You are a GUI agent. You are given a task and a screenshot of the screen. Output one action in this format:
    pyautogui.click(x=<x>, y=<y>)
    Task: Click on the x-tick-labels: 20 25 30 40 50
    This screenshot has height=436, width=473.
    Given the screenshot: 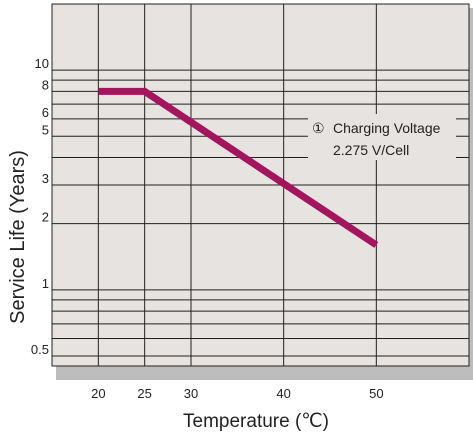 What is the action you would take?
    pyautogui.click(x=237, y=393)
    